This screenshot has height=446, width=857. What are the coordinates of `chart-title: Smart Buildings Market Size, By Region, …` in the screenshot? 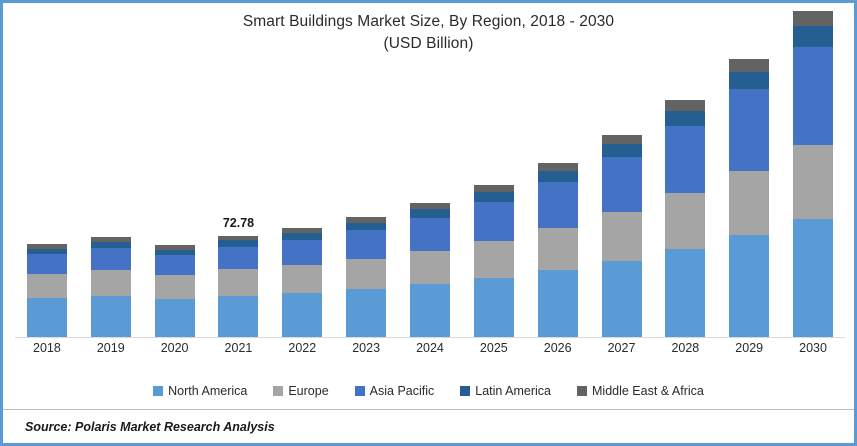 It's located at (428, 21).